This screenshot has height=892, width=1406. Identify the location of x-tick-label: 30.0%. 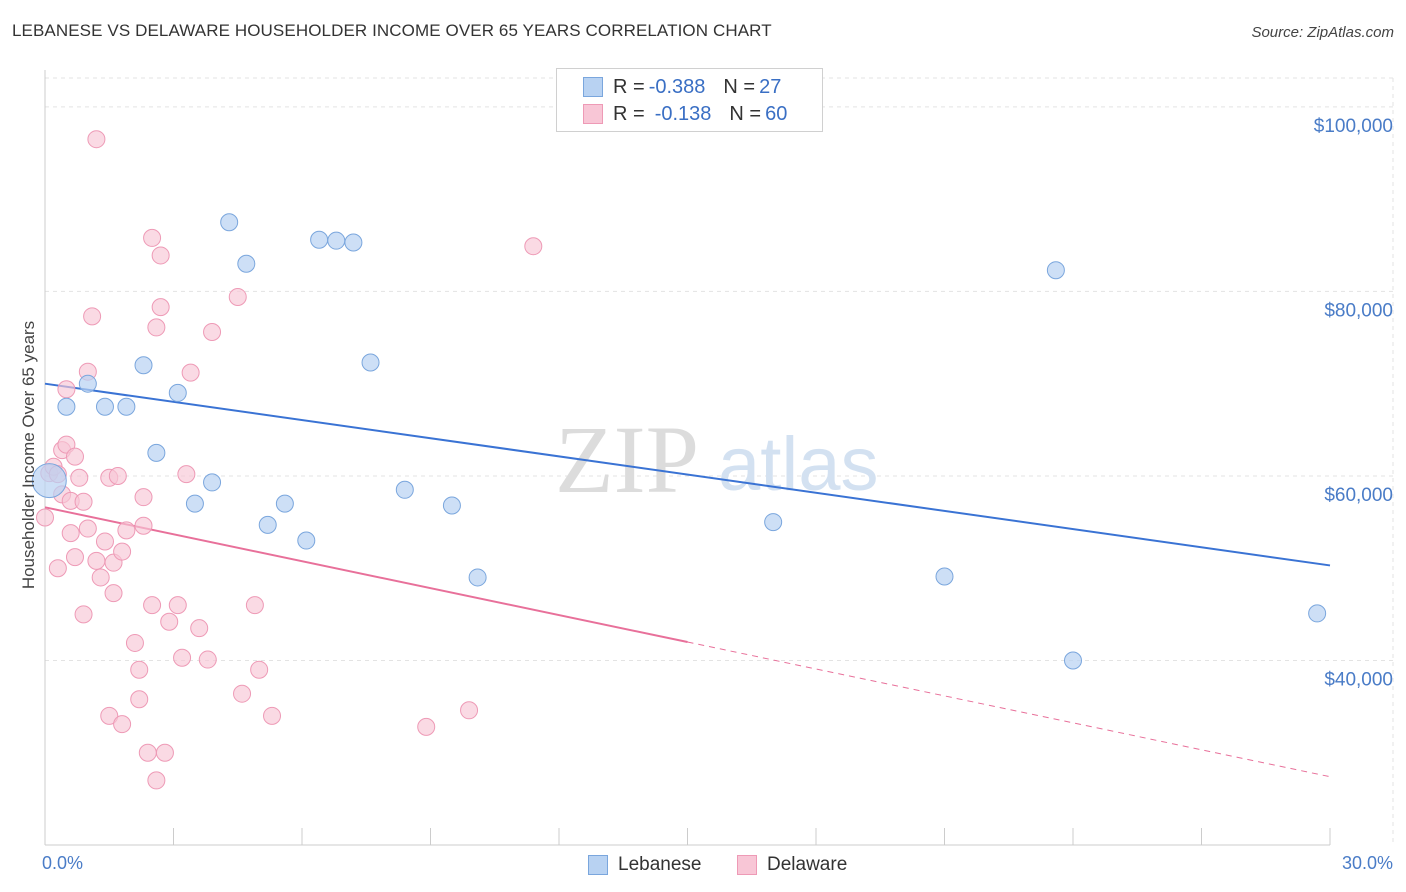
(1367, 863).